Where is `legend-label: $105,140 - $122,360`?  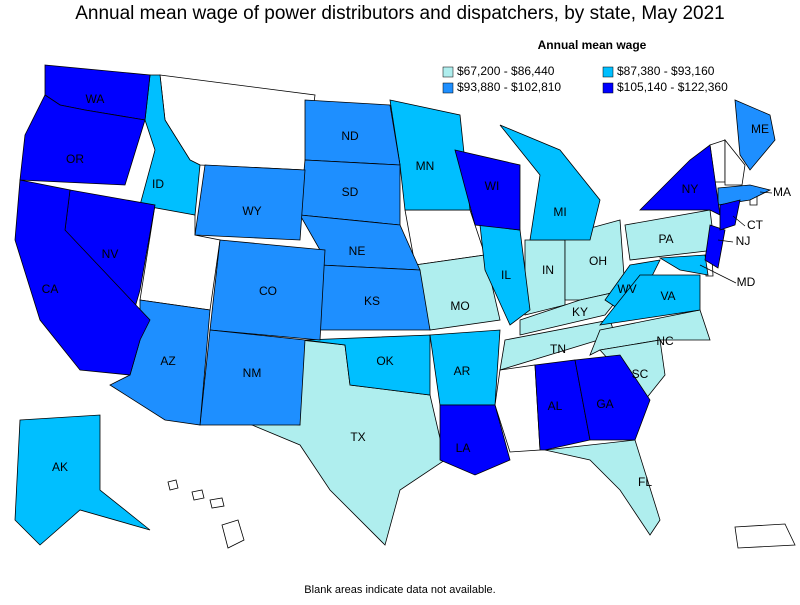
legend-label: $105,140 - $122,360 is located at coordinates (672, 87).